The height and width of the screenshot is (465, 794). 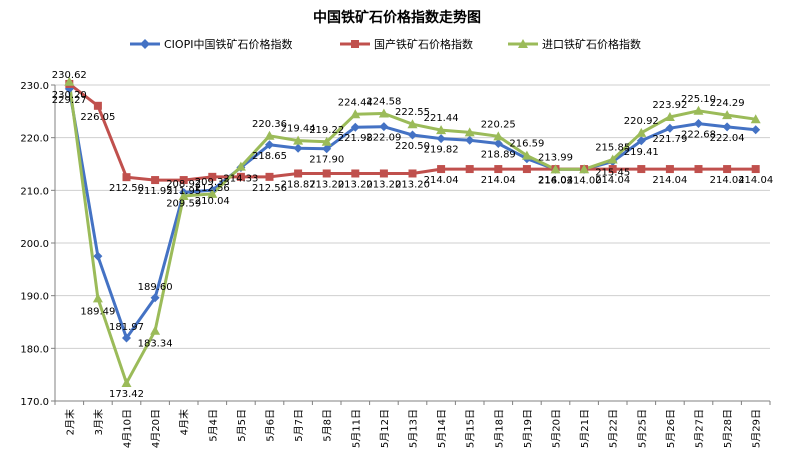 I want to click on y-axis: 170.0 180.0 190.0 200.0 210.0 220.0 230.0, so click(x=38, y=244).